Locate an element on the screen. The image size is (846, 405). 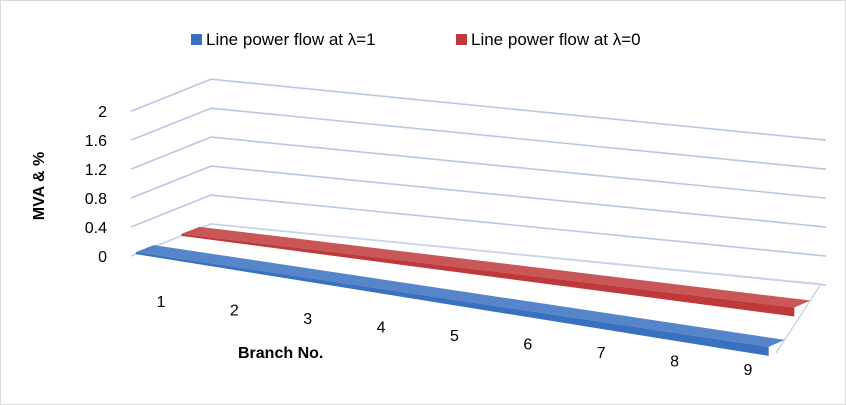
x-tick-label: 4 is located at coordinates (381, 328).